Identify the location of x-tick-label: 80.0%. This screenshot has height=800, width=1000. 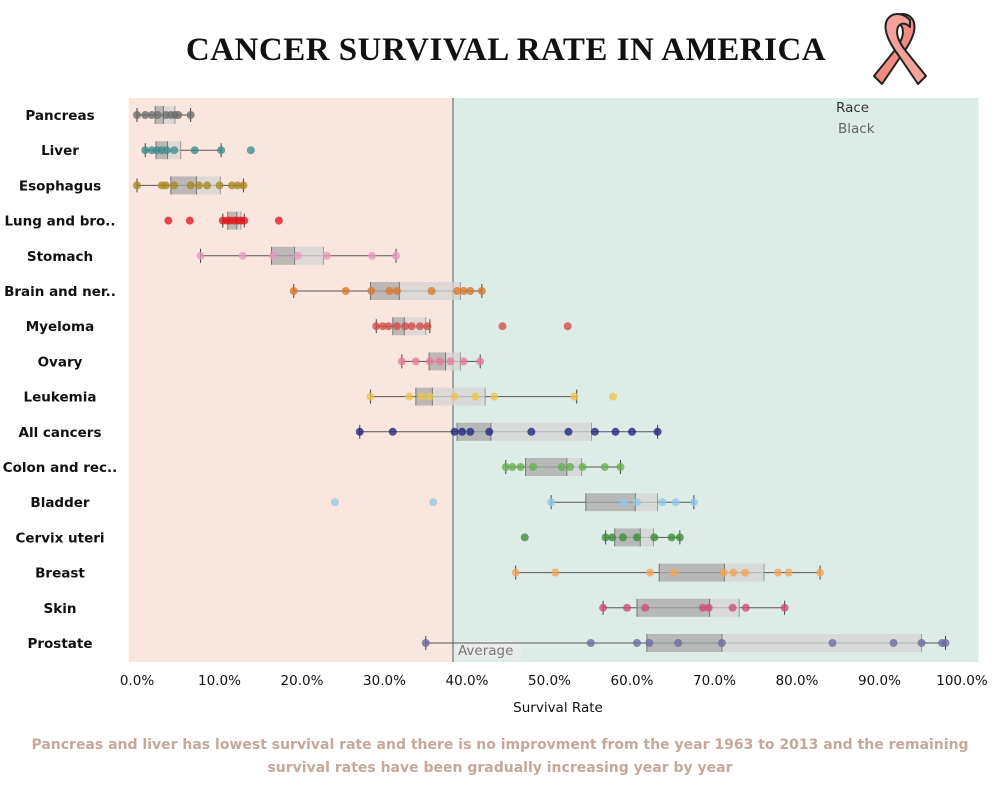
(797, 681).